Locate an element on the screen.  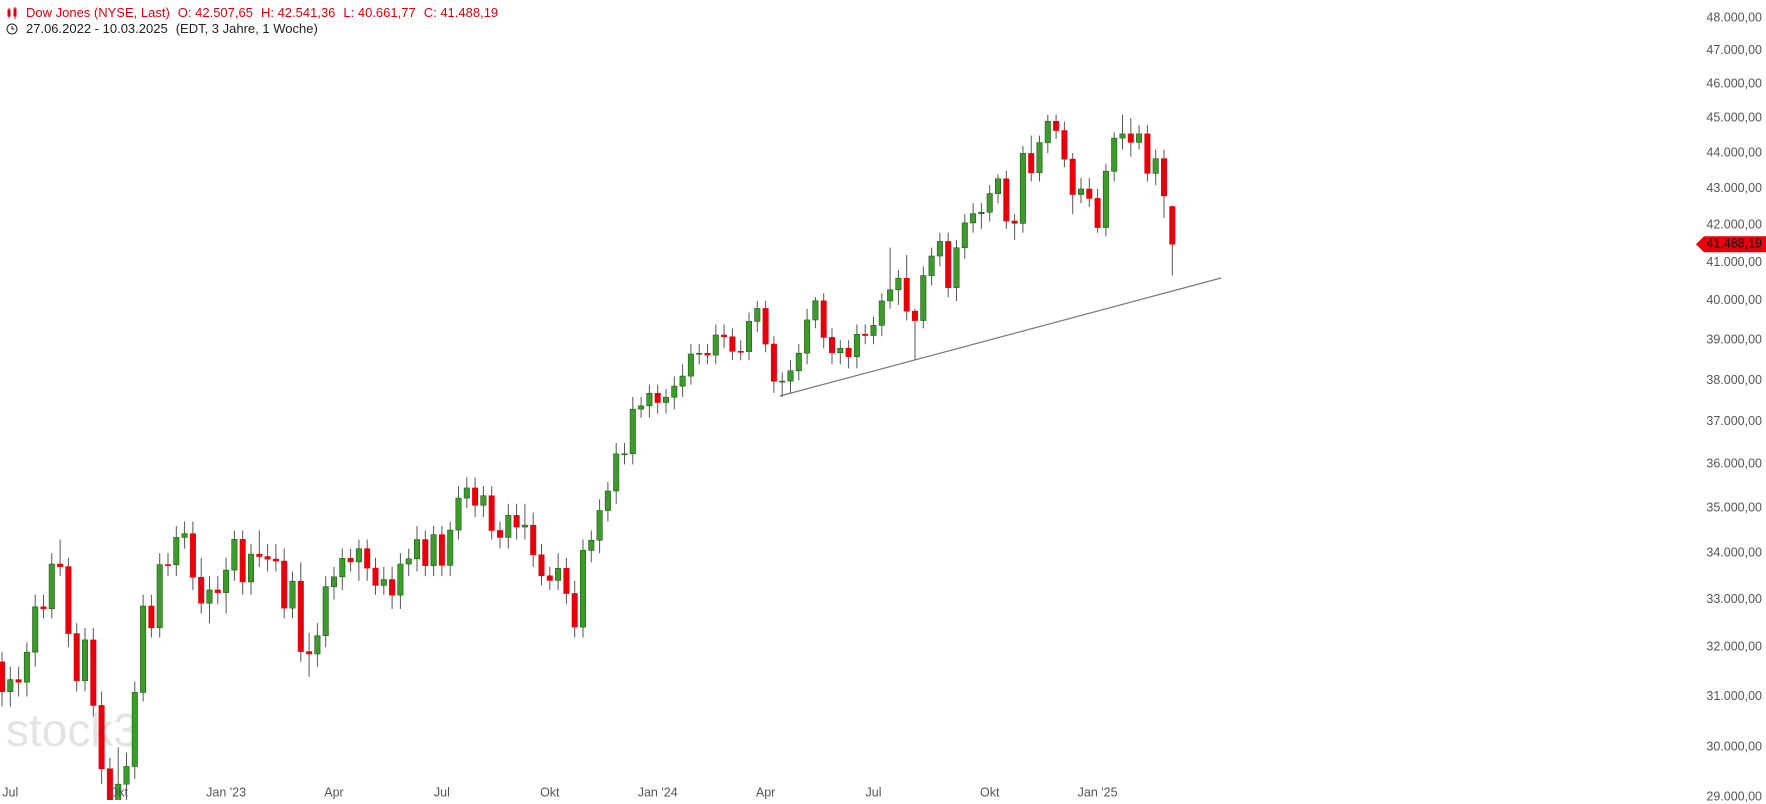
last-price-badge is located at coordinates (1731, 244).